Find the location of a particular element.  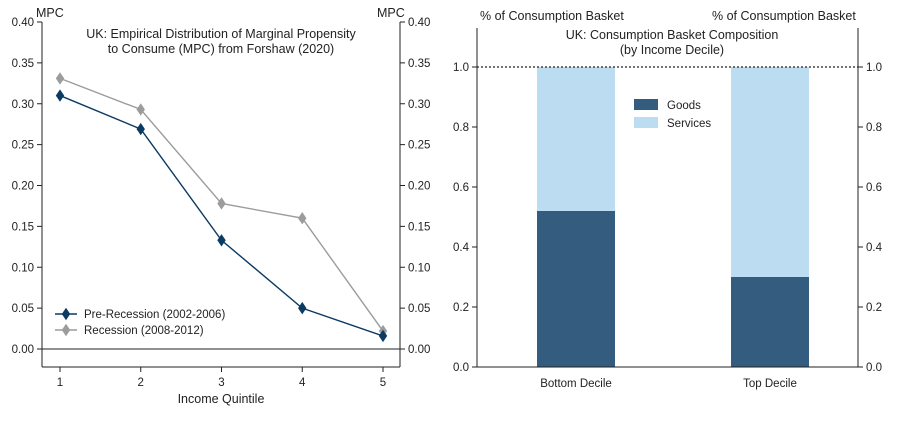

left-y-tick-label: 0.6 is located at coordinates (461, 188).